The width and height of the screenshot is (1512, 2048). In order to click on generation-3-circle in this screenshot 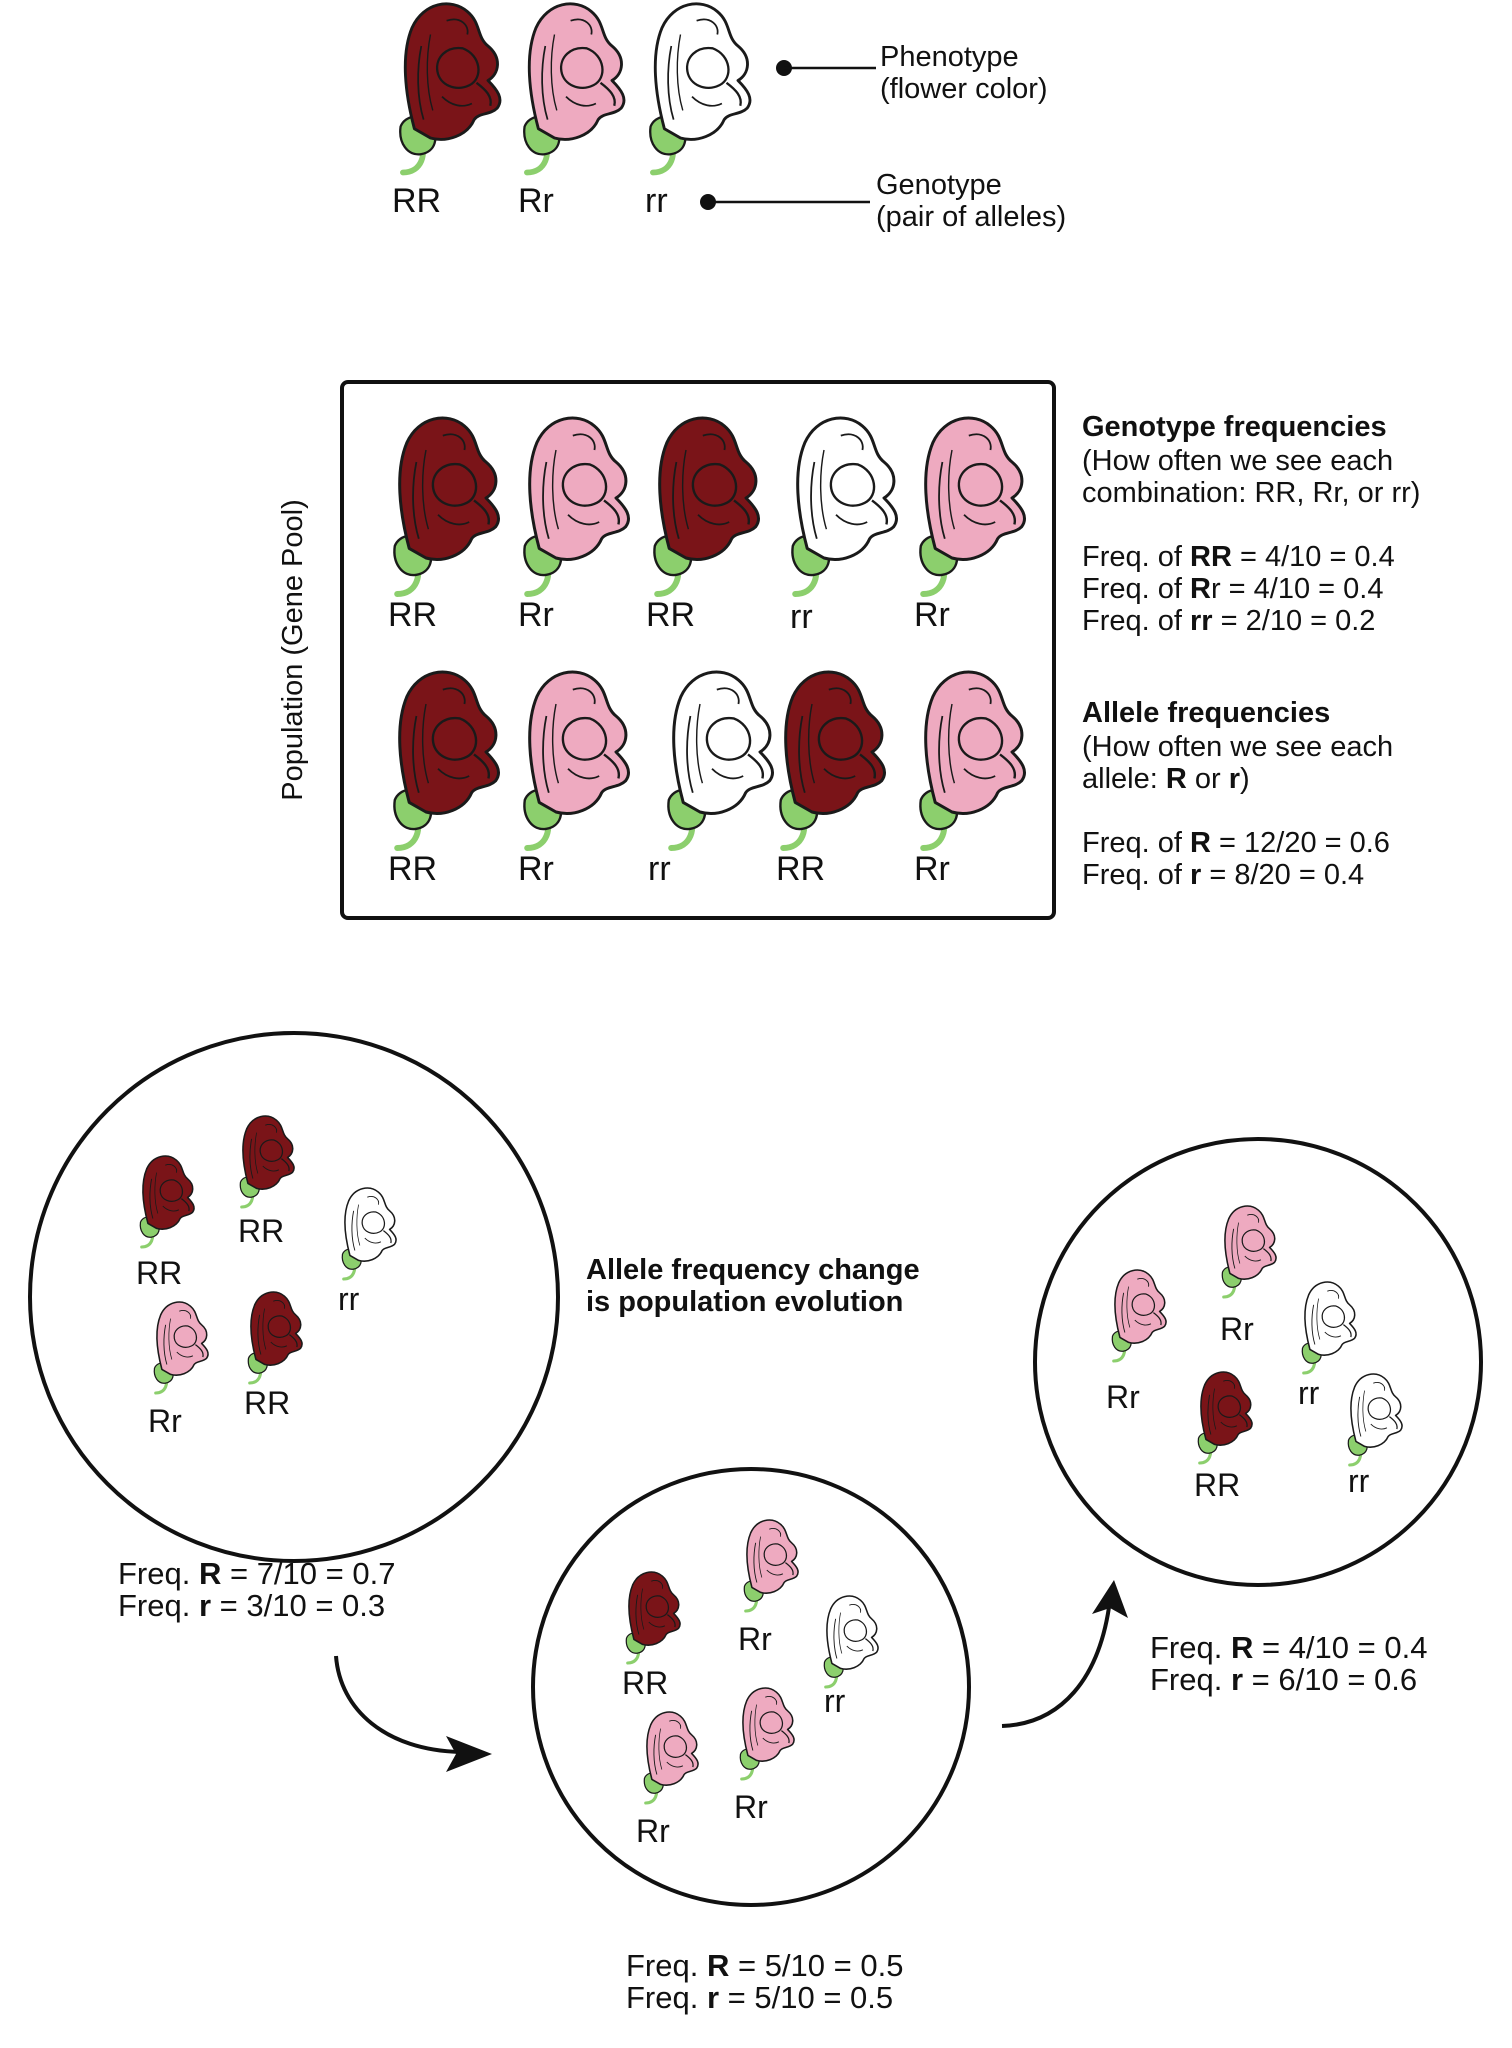, I will do `click(1258, 1362)`.